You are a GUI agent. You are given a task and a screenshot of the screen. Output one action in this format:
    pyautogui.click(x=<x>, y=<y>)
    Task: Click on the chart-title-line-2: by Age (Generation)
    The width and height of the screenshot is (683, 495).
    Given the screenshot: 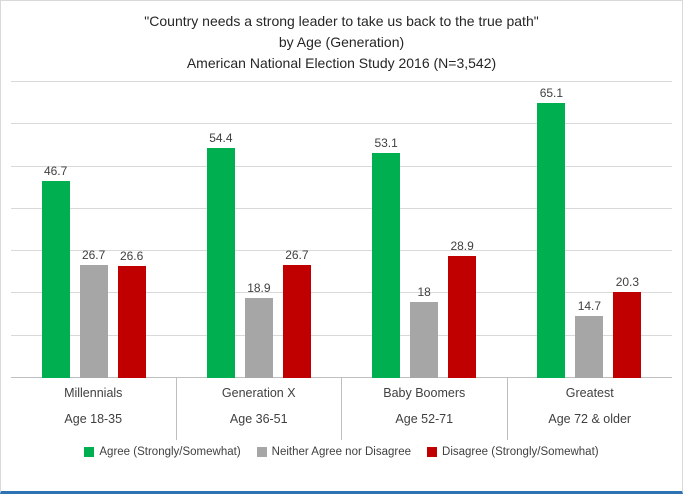 What is the action you would take?
    pyautogui.click(x=341, y=42)
    